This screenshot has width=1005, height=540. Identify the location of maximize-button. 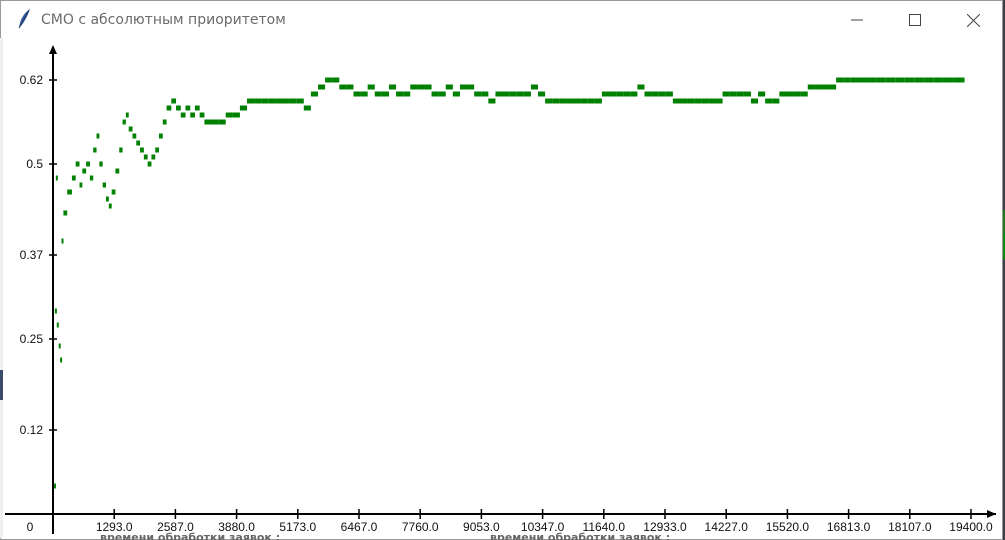
(915, 20).